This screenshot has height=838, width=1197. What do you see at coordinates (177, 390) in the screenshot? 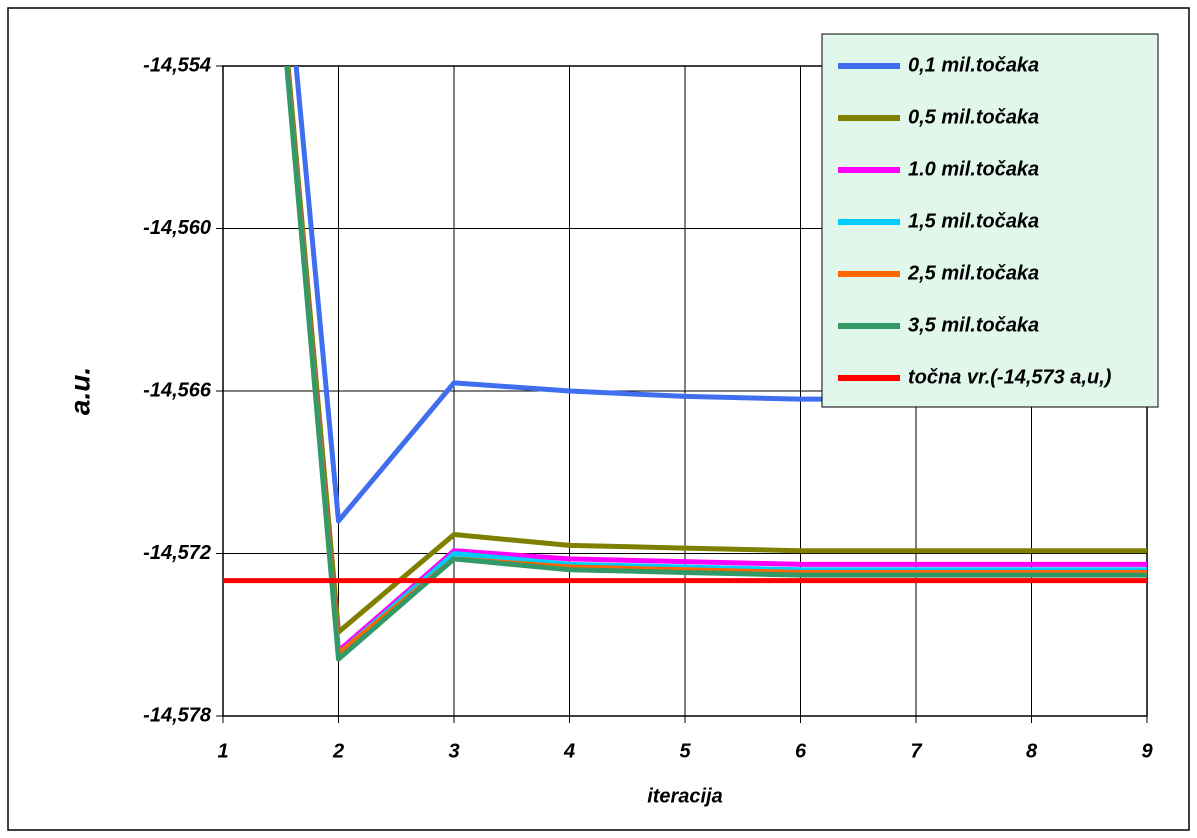
I see `y-tick-label: -14,566` at bounding box center [177, 390].